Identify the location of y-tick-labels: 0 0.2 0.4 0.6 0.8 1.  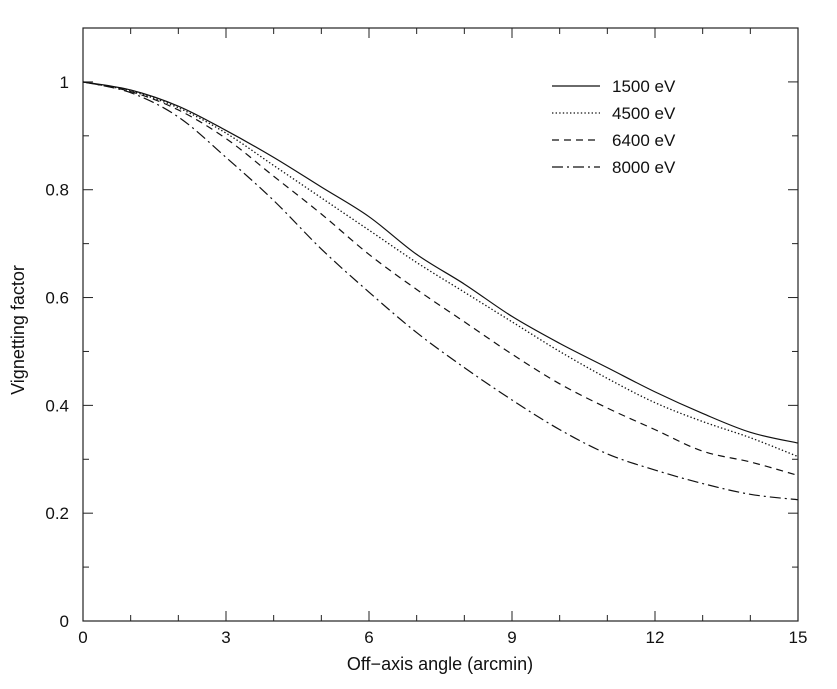
(57, 352).